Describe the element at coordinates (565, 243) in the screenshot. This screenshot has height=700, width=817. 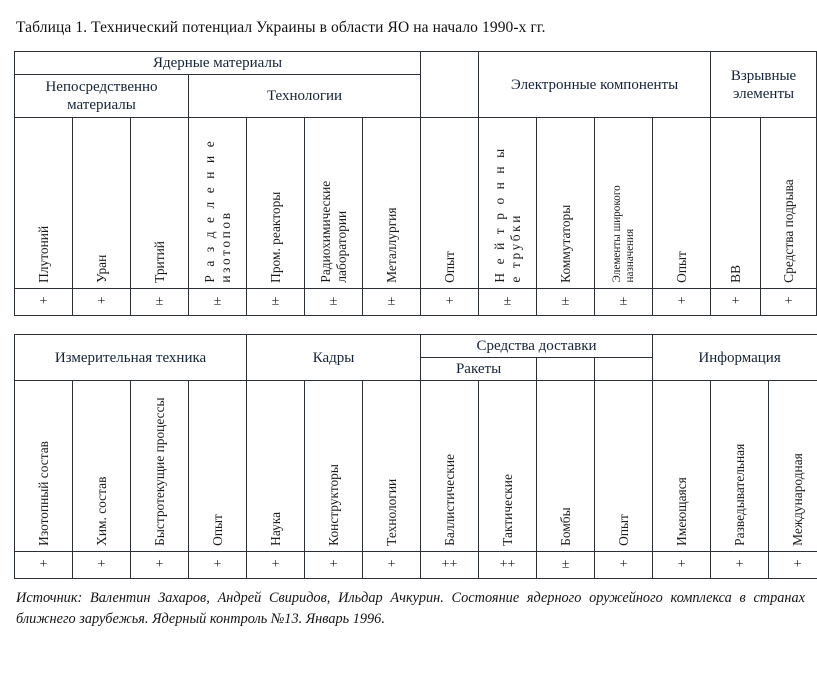
I see `column-header-label: Коммутаторы` at that location.